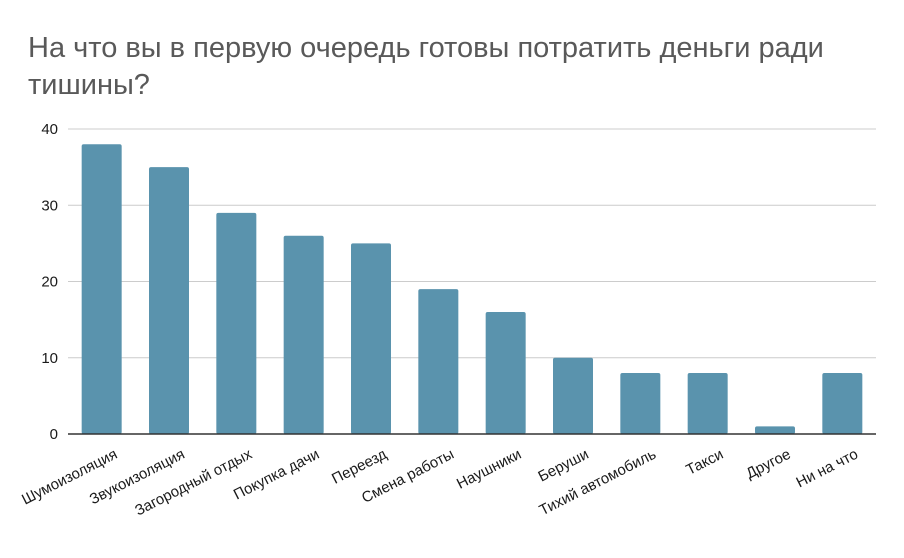 Image resolution: width=904 pixels, height=558 pixels. What do you see at coordinates (54, 434) in the screenshot?
I see `y-tick-label: 0` at bounding box center [54, 434].